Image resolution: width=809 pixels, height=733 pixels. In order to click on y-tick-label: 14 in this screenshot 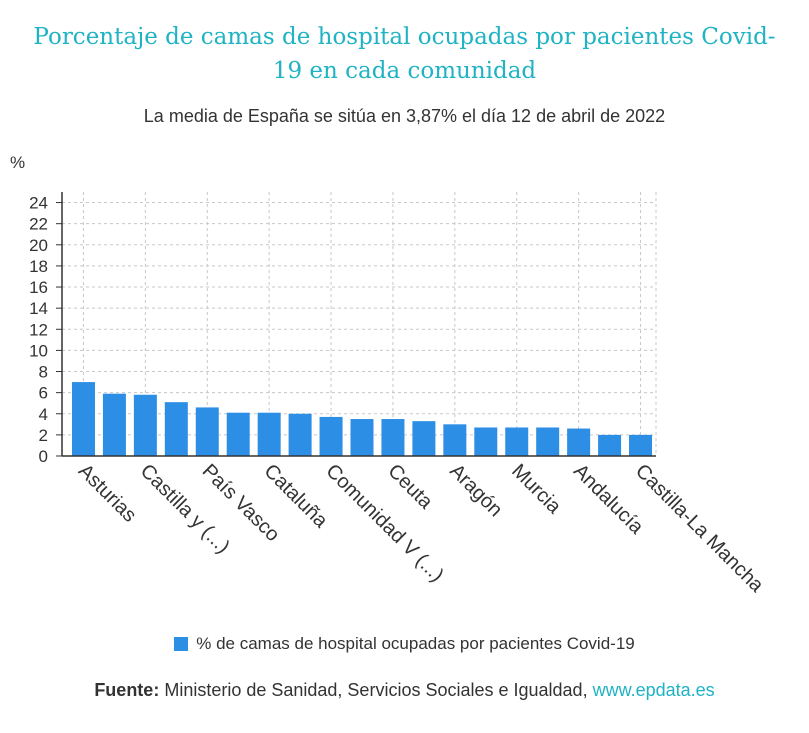, I will do `click(38, 308)`.